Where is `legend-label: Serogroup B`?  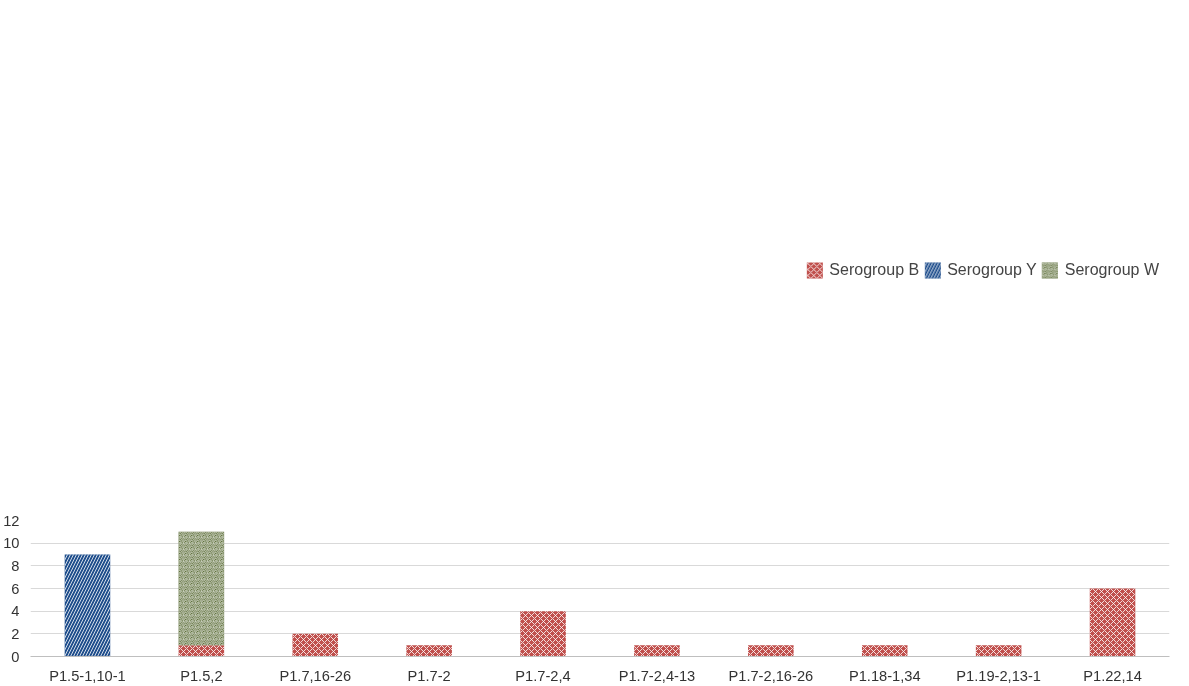 legend-label: Serogroup B is located at coordinates (874, 270).